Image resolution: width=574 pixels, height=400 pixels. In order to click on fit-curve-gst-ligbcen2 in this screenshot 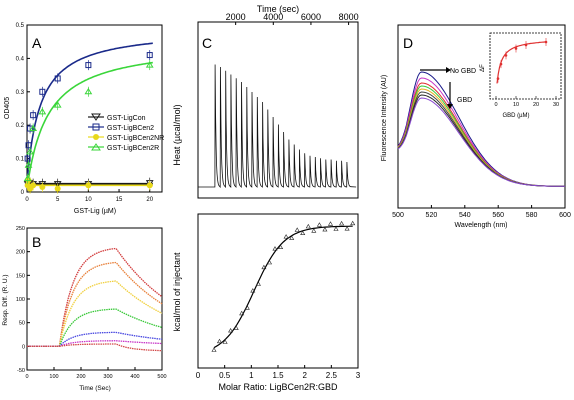, I will do `click(89, 110)`.